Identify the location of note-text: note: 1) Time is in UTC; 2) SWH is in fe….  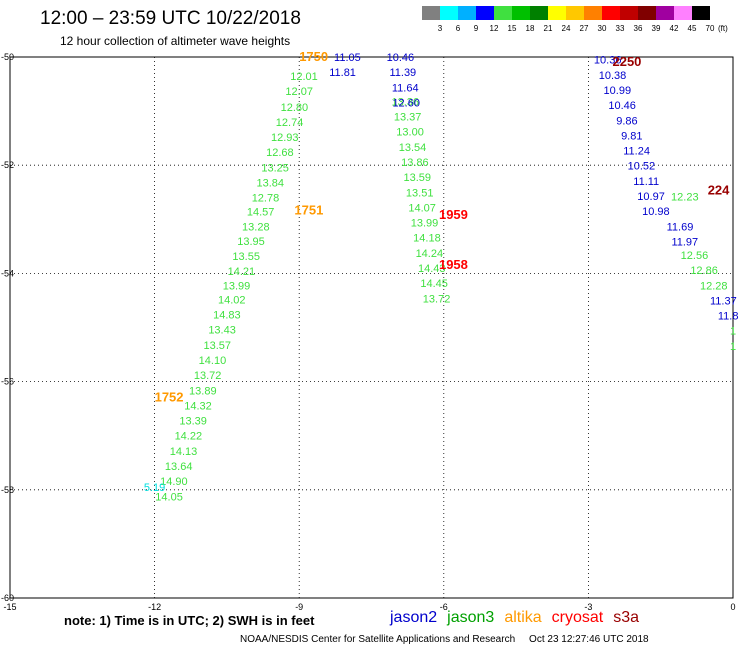
(189, 620).